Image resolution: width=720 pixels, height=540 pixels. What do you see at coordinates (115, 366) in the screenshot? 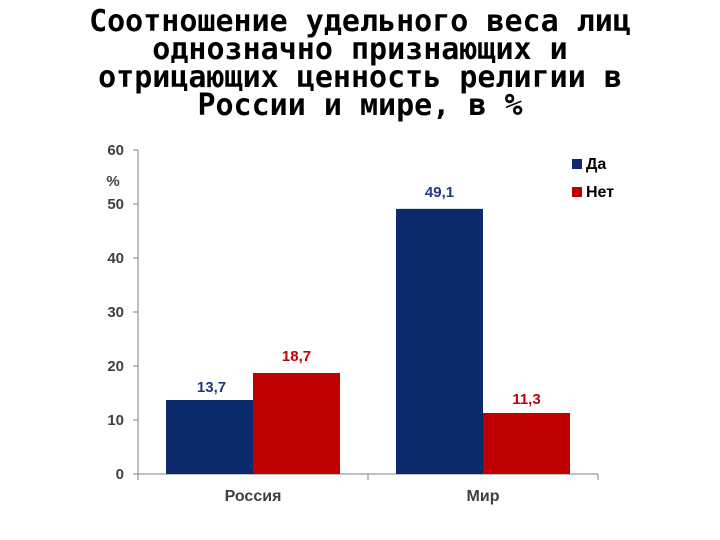
I see `y-tick-label: 20` at bounding box center [115, 366].